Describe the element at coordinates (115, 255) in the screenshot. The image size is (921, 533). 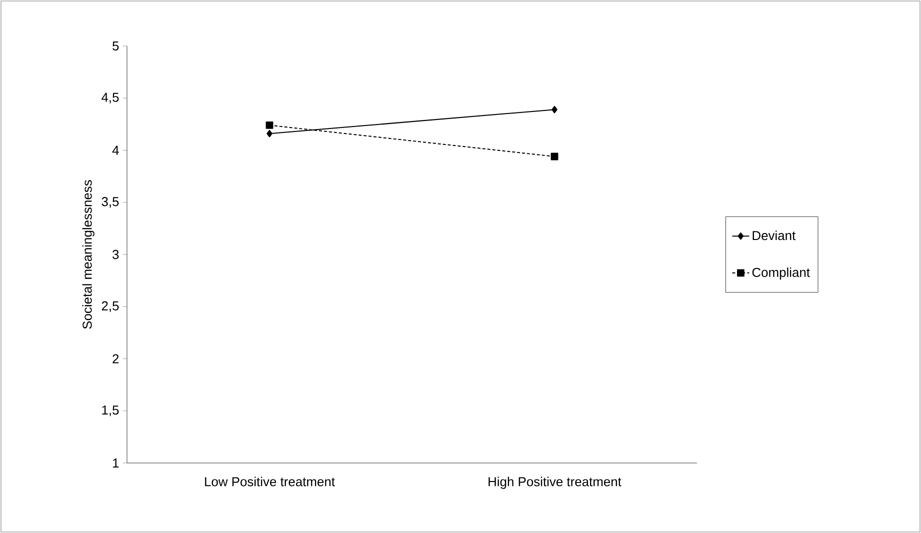
I see `y-tick-label: 3` at that location.